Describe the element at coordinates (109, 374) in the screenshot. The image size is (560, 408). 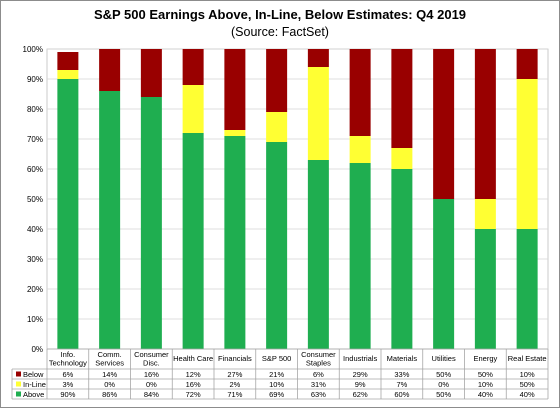
I see `data-label-below: 14%` at that location.